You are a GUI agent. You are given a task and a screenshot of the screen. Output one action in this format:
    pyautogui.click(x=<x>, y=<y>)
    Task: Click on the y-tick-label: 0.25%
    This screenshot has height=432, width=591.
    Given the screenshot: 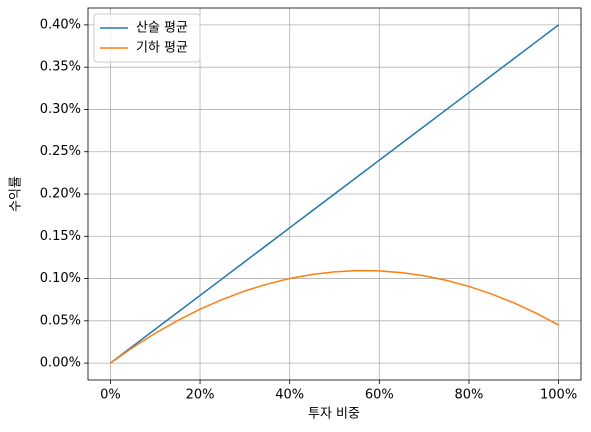 What is the action you would take?
    pyautogui.click(x=60, y=151)
    